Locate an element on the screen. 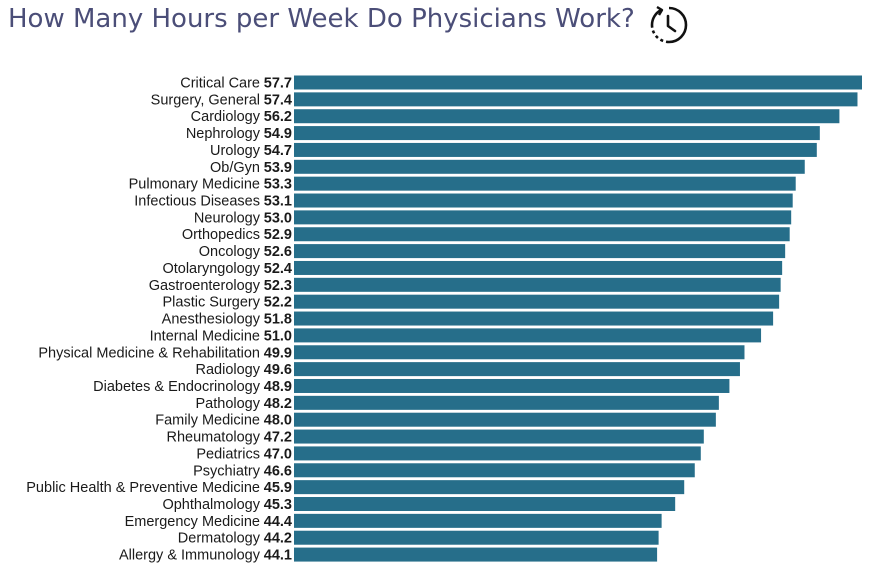  value-label: 51.0 is located at coordinates (278, 336).